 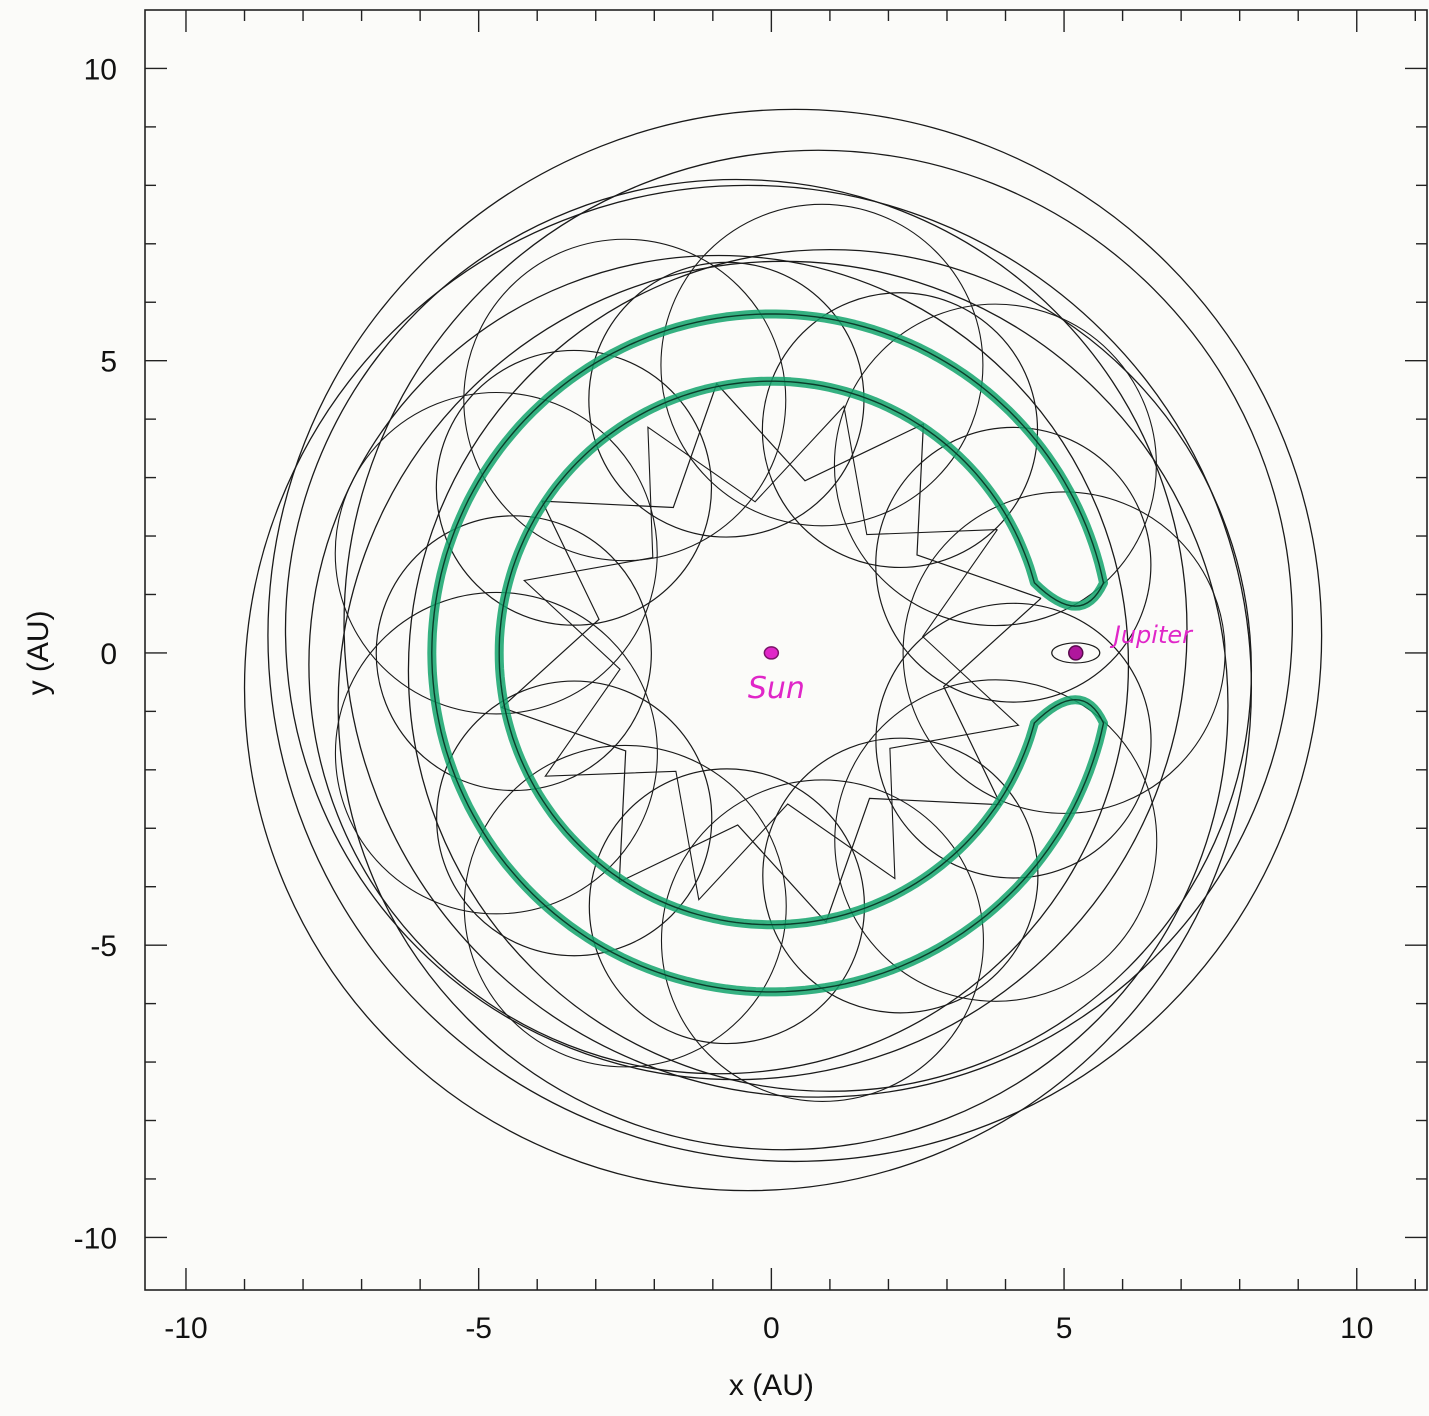 What do you see at coordinates (771, 1328) in the screenshot?
I see `x-tick-label: 0` at bounding box center [771, 1328].